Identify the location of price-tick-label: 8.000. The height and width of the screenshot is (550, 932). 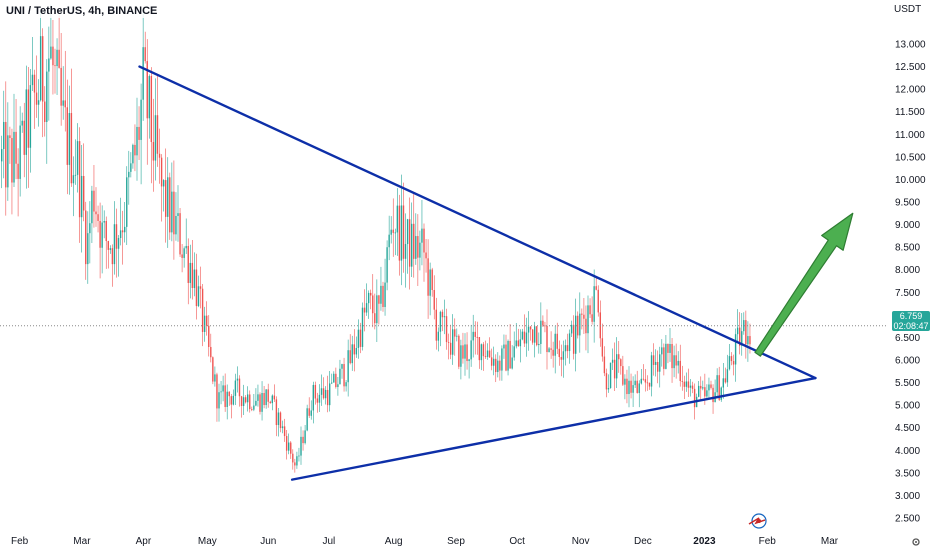
(907, 270).